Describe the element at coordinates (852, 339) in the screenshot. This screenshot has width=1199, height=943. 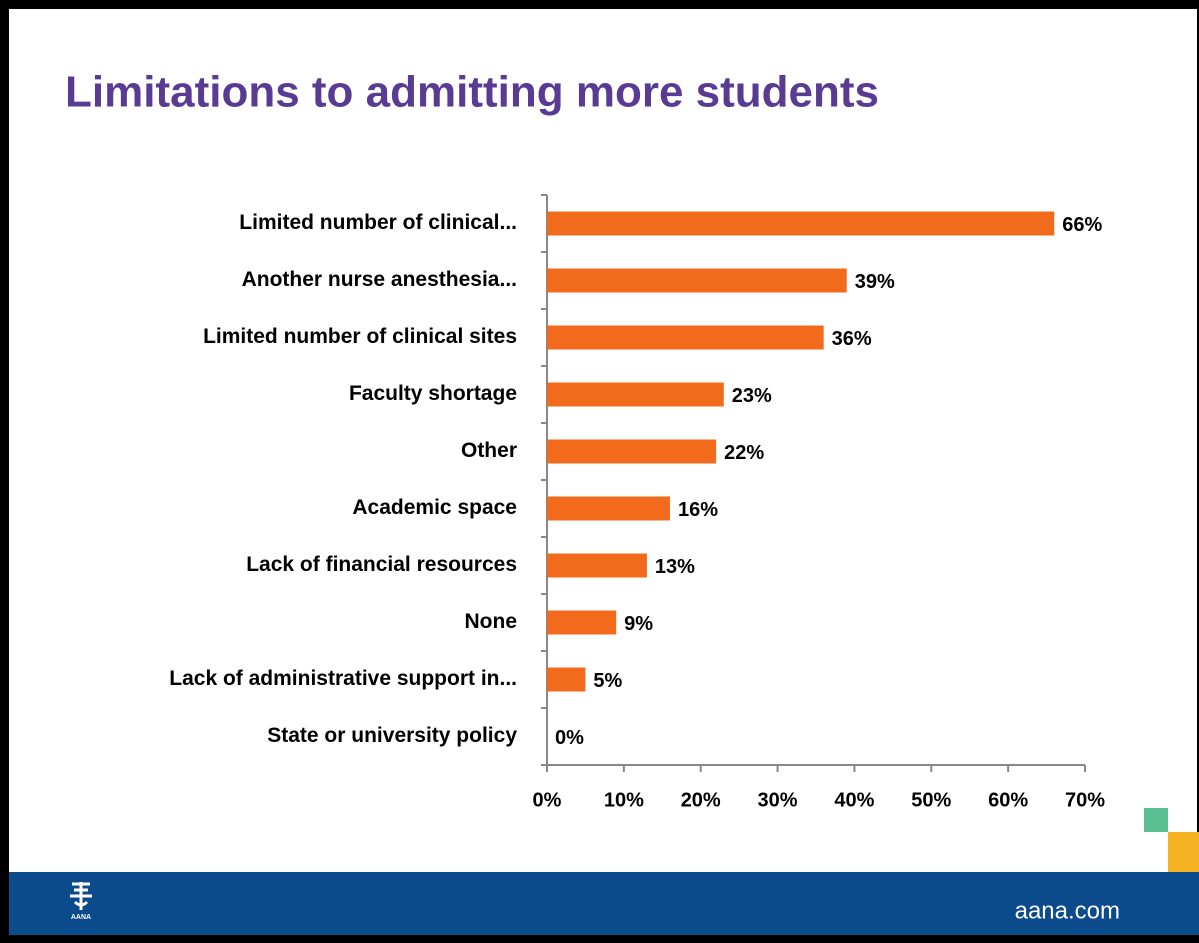
I see `value-label: 36%` at that location.